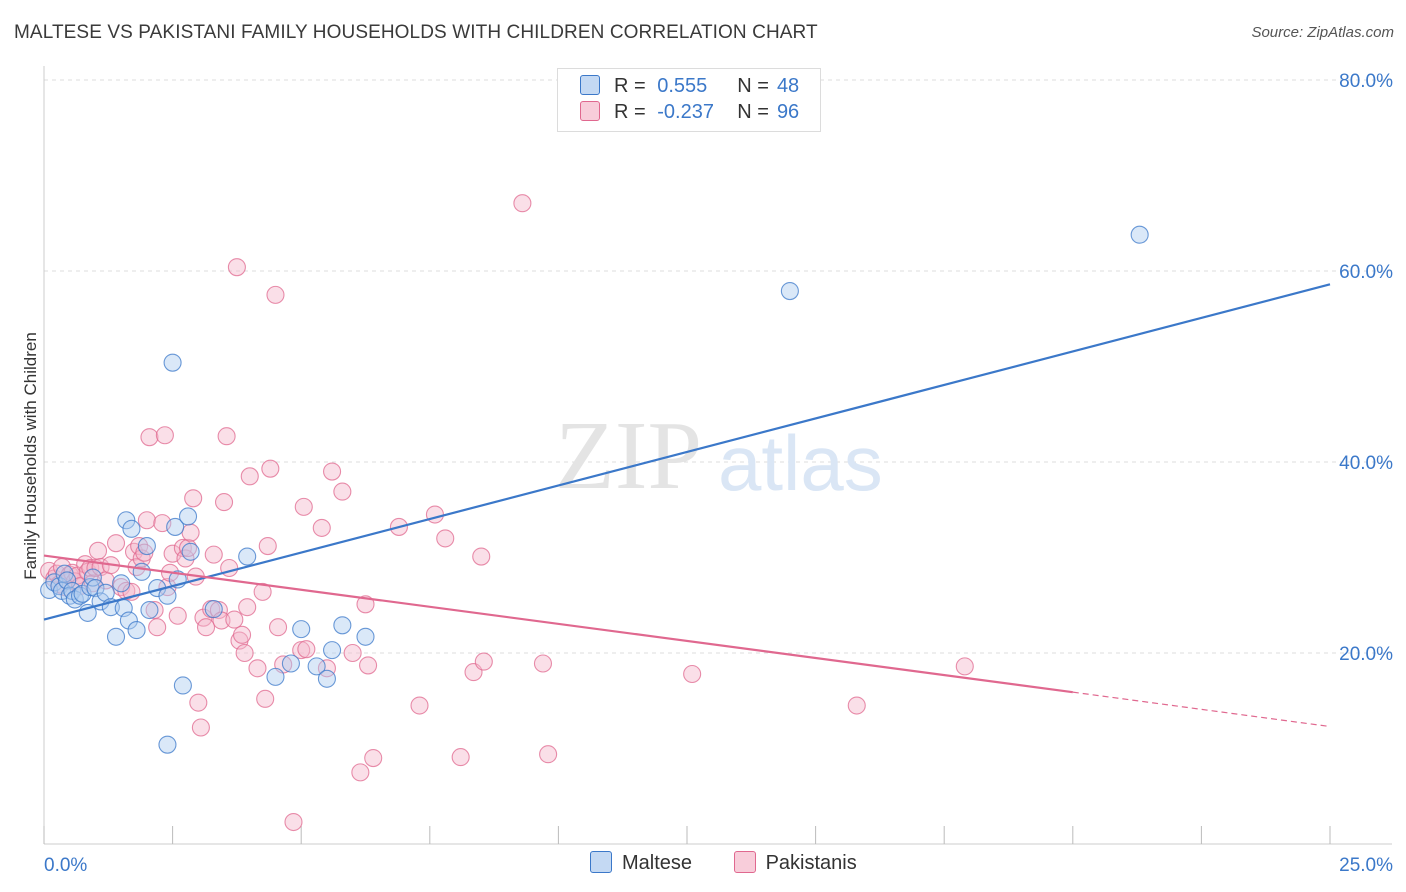 The height and width of the screenshot is (892, 1406). What do you see at coordinates (558, 624) in the screenshot?
I see `pakistanis-trend-line` at bounding box center [558, 624].